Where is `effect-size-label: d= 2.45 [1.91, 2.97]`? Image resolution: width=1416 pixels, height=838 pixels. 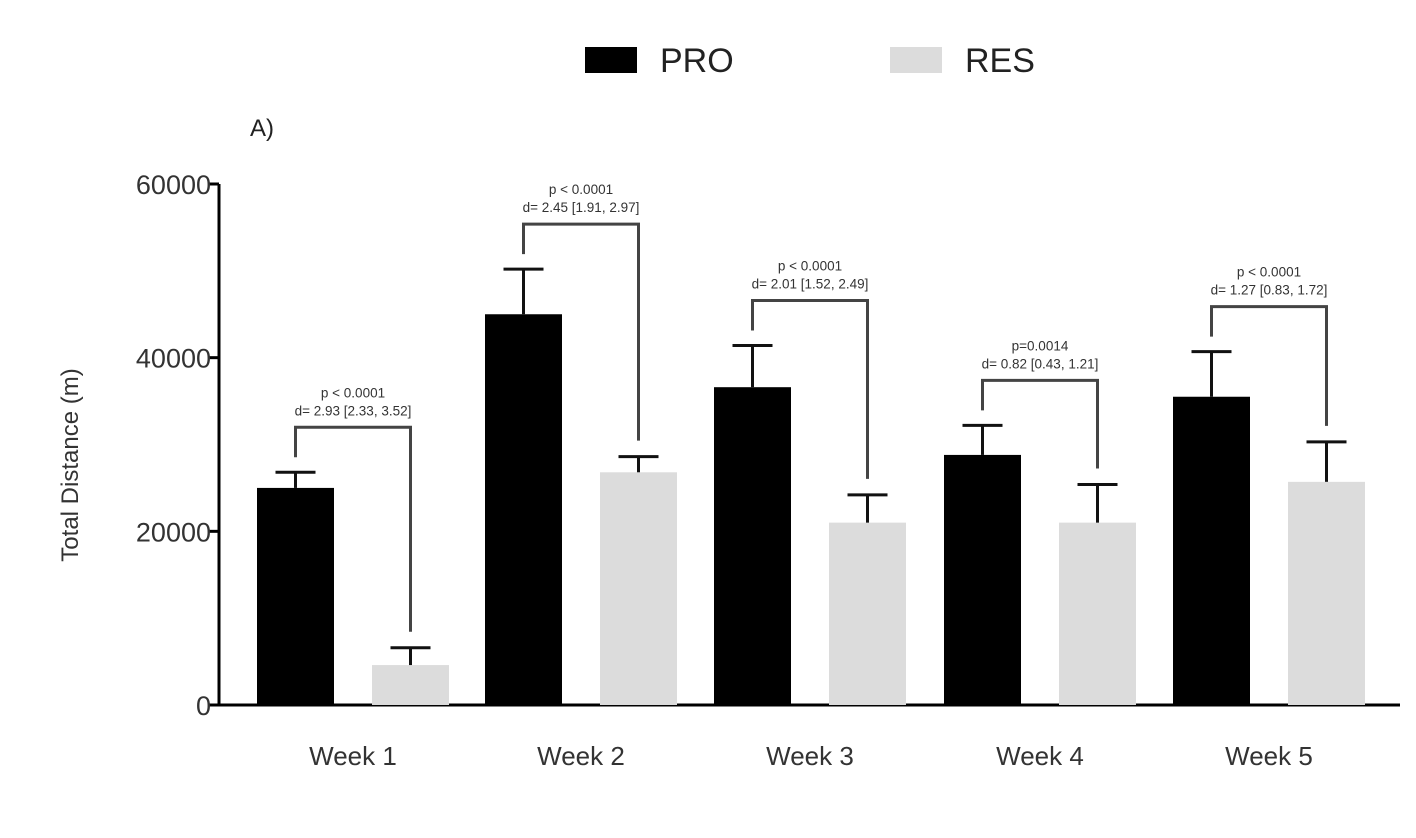
effect-size-label: d= 2.45 [1.91, 2.97] is located at coordinates (581, 207).